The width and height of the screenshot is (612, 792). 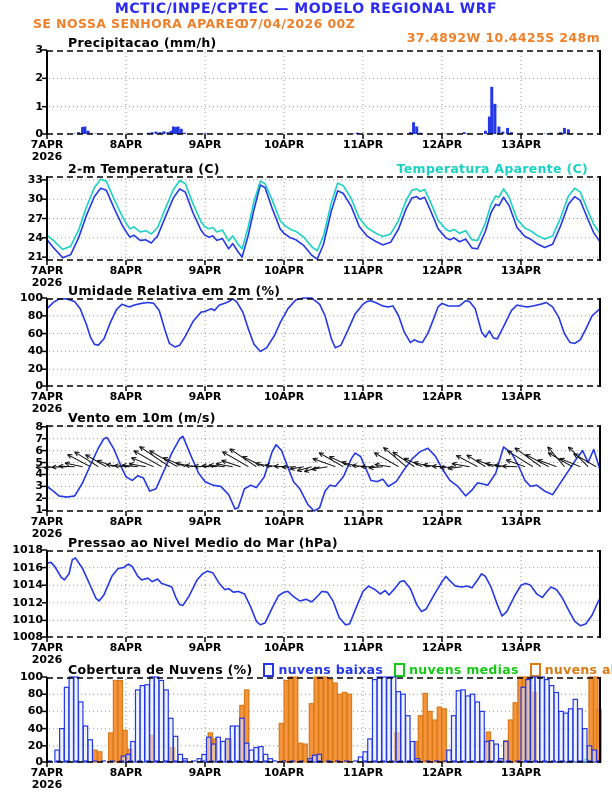 I want to click on y-tick-label: 0, so click(x=39, y=133).